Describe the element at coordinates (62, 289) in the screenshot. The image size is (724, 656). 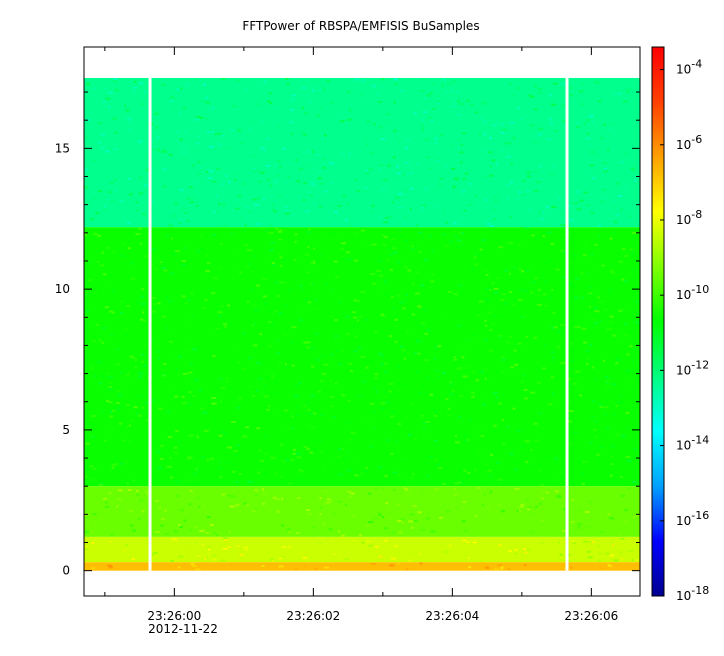
I see `y-tick-label: 10` at that location.